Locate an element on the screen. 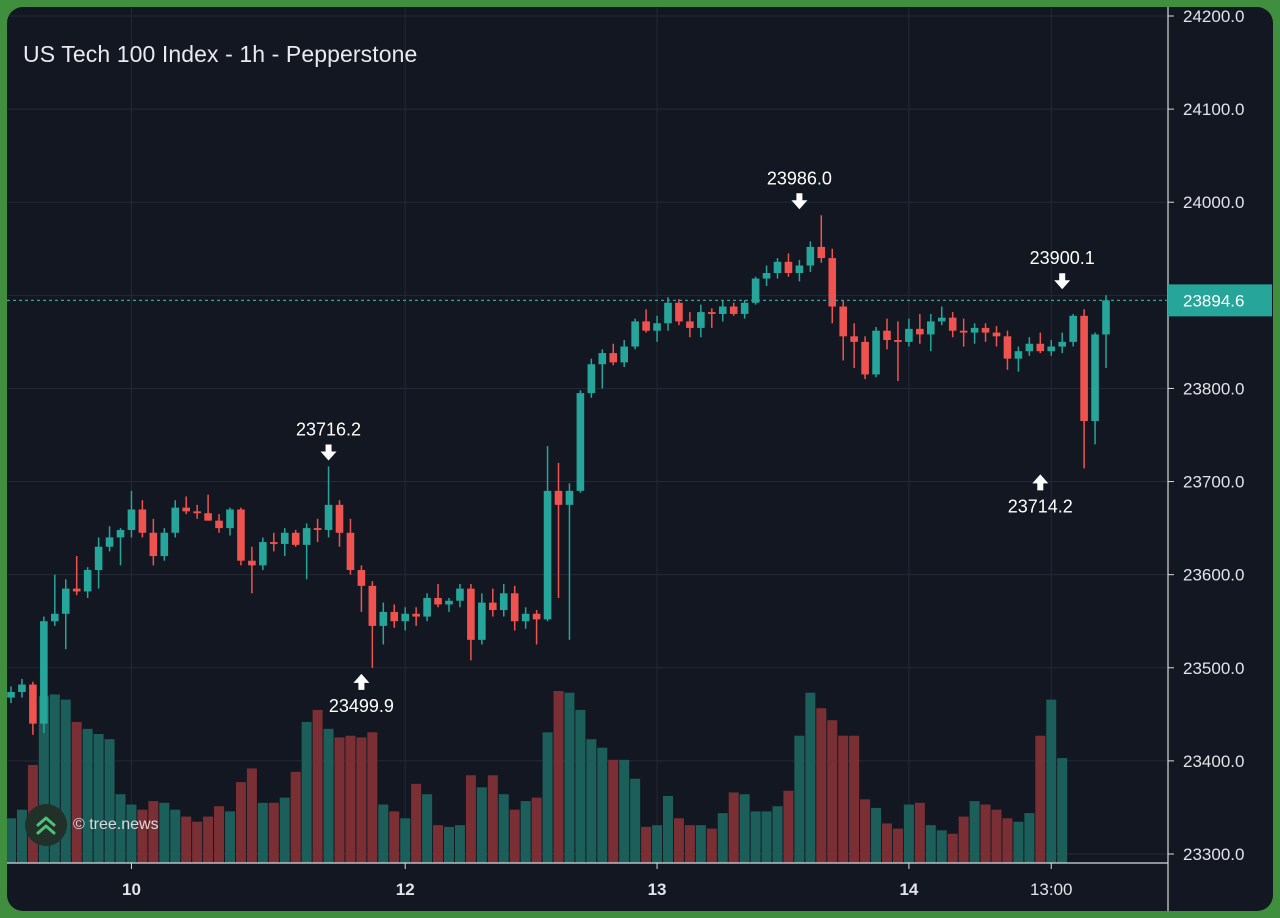 The width and height of the screenshot is (1280, 918). x-tick-label: 12 is located at coordinates (405, 889).